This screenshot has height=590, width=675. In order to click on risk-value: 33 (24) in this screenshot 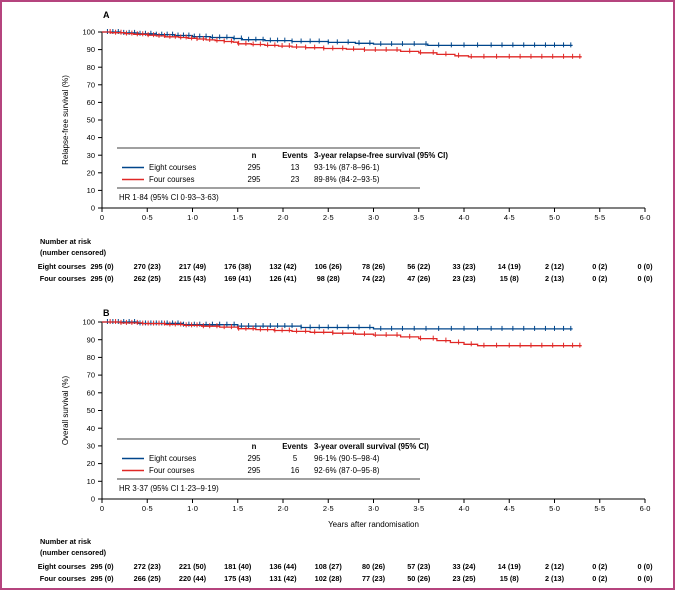, I will do `click(464, 566)`.